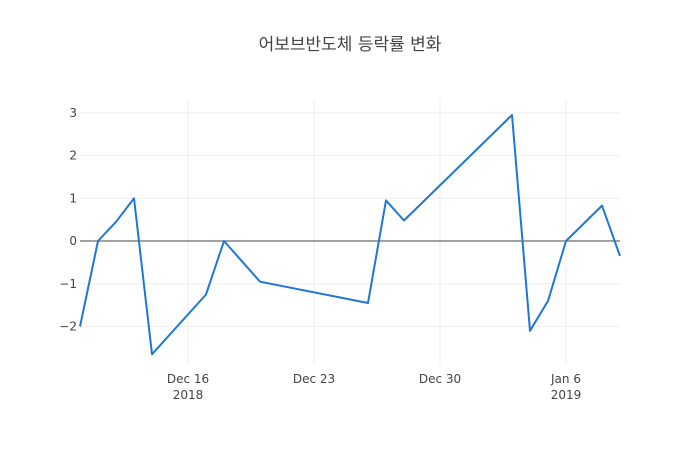  Describe the element at coordinates (73, 156) in the screenshot. I see `y-tick-label: 2` at that location.